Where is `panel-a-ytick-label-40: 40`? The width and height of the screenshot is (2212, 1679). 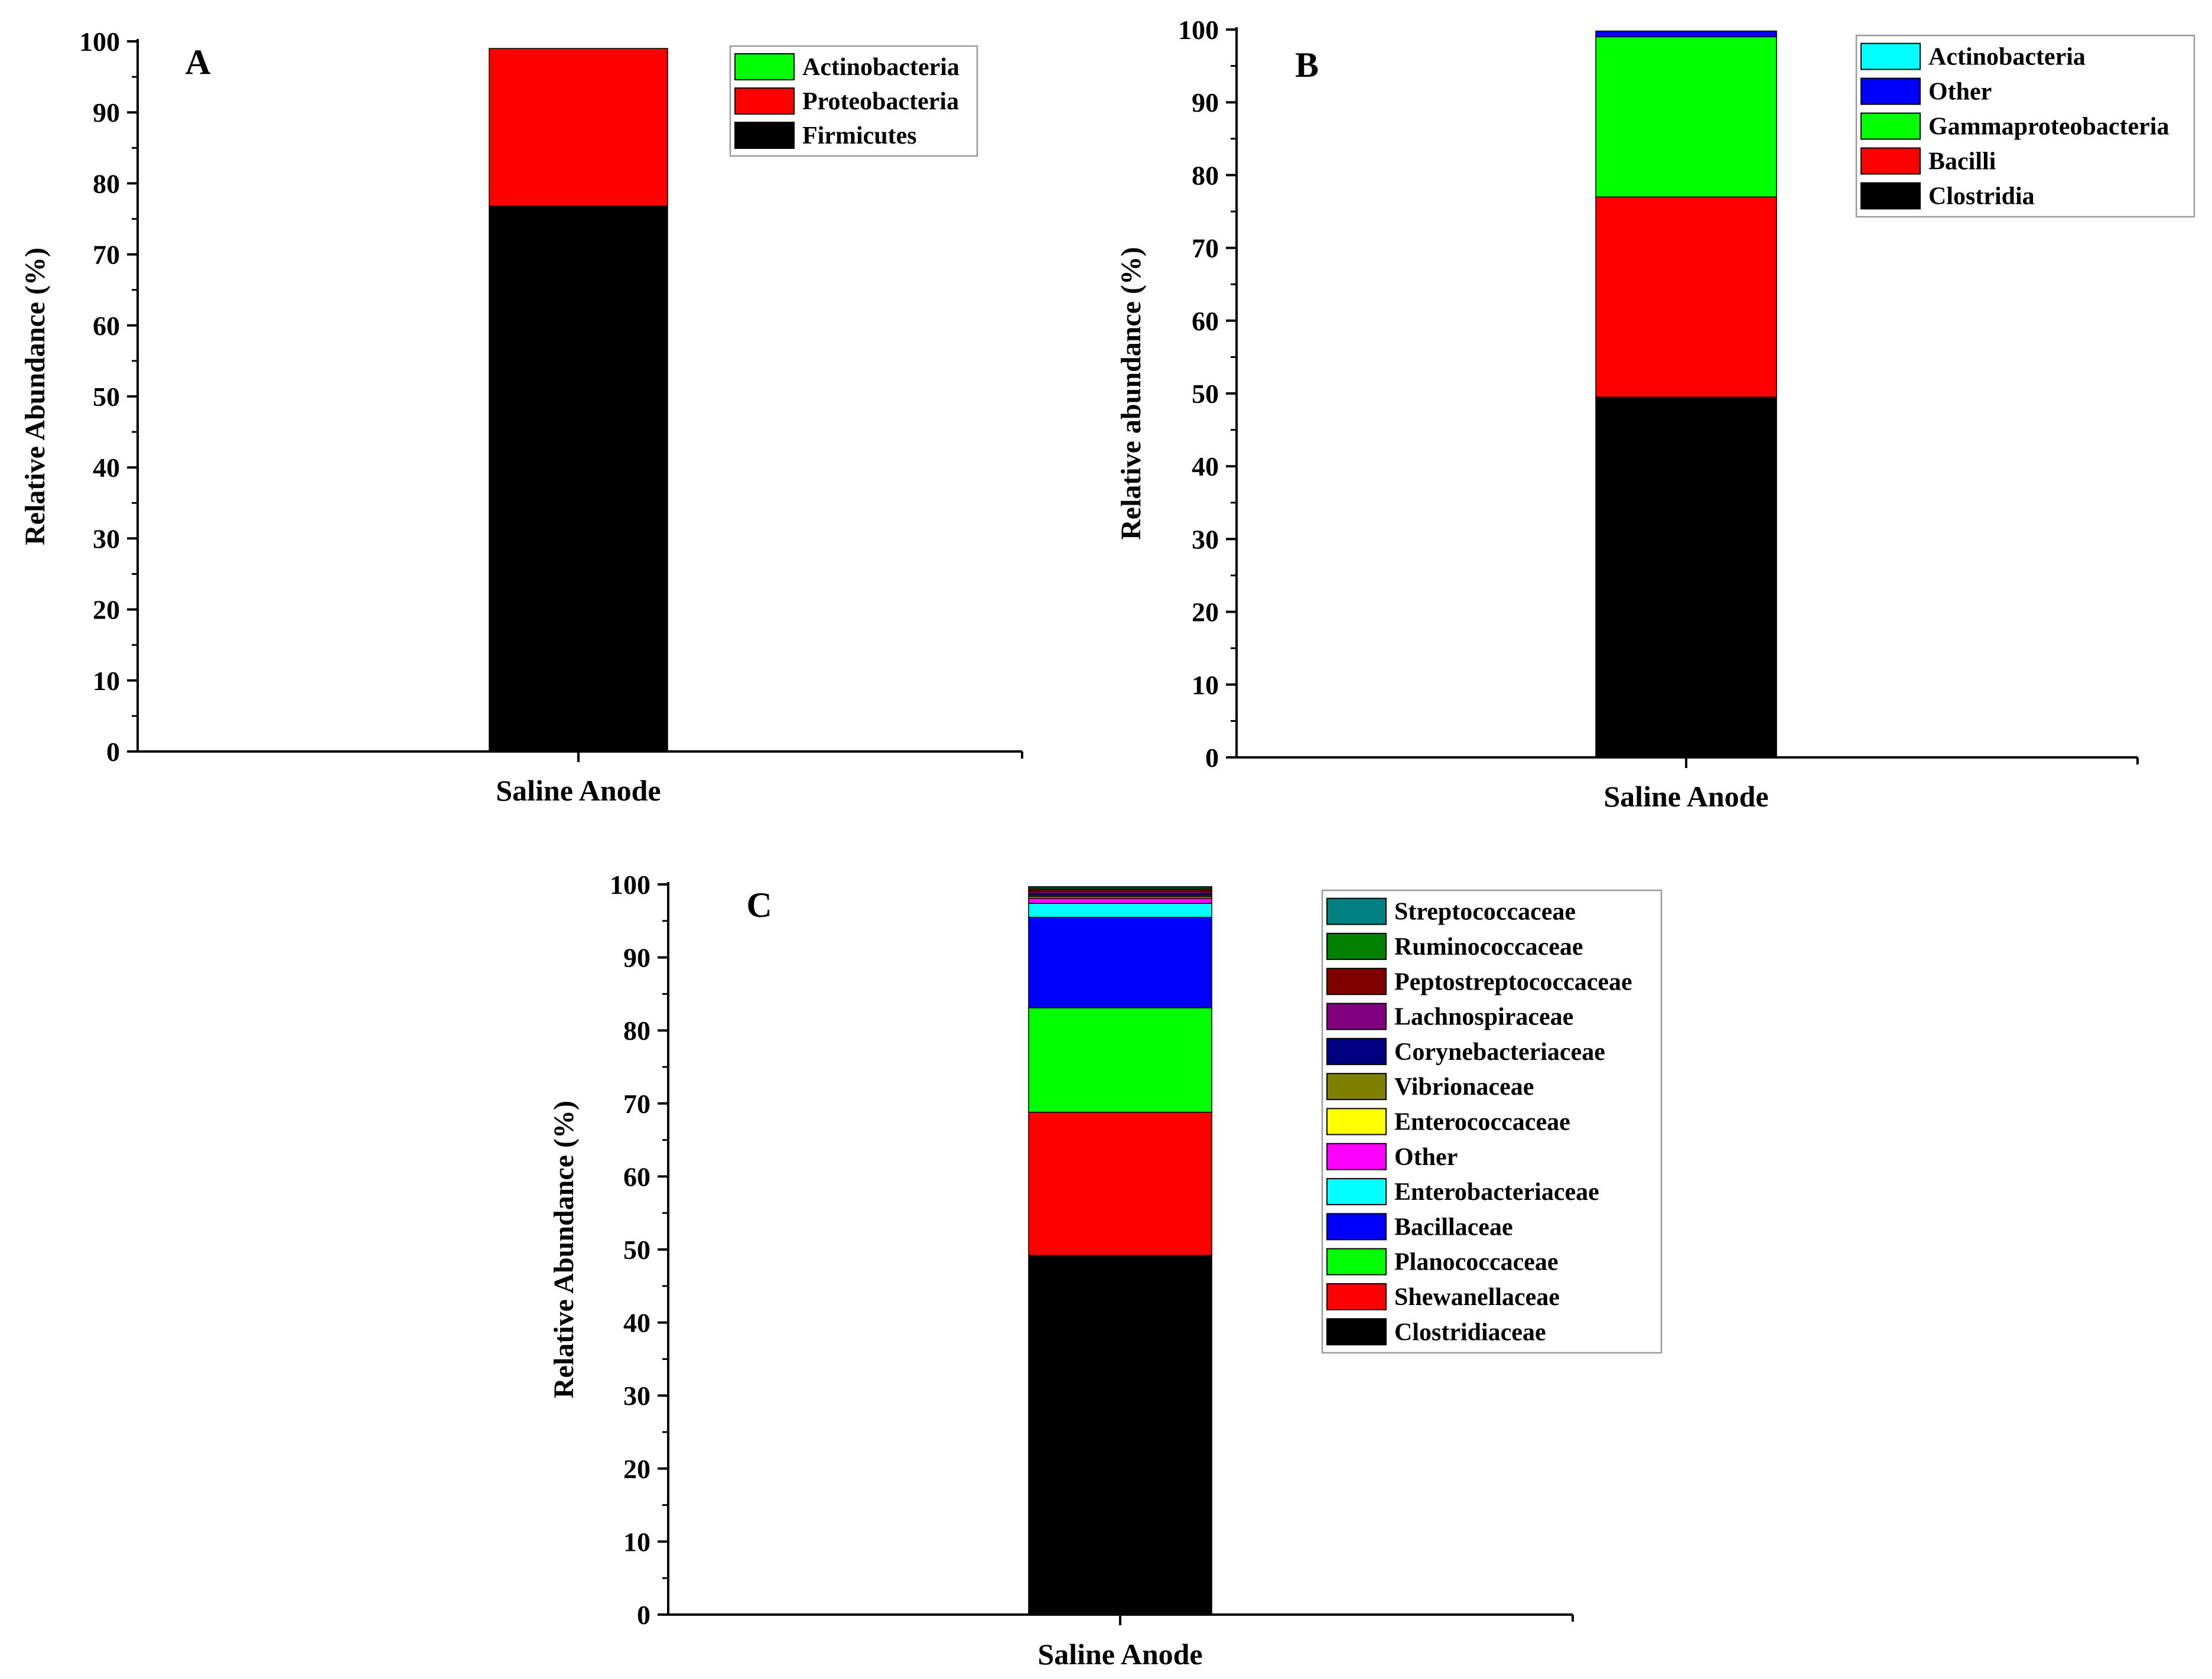
panel-a-ytick-label-40: 40 is located at coordinates (107, 468).